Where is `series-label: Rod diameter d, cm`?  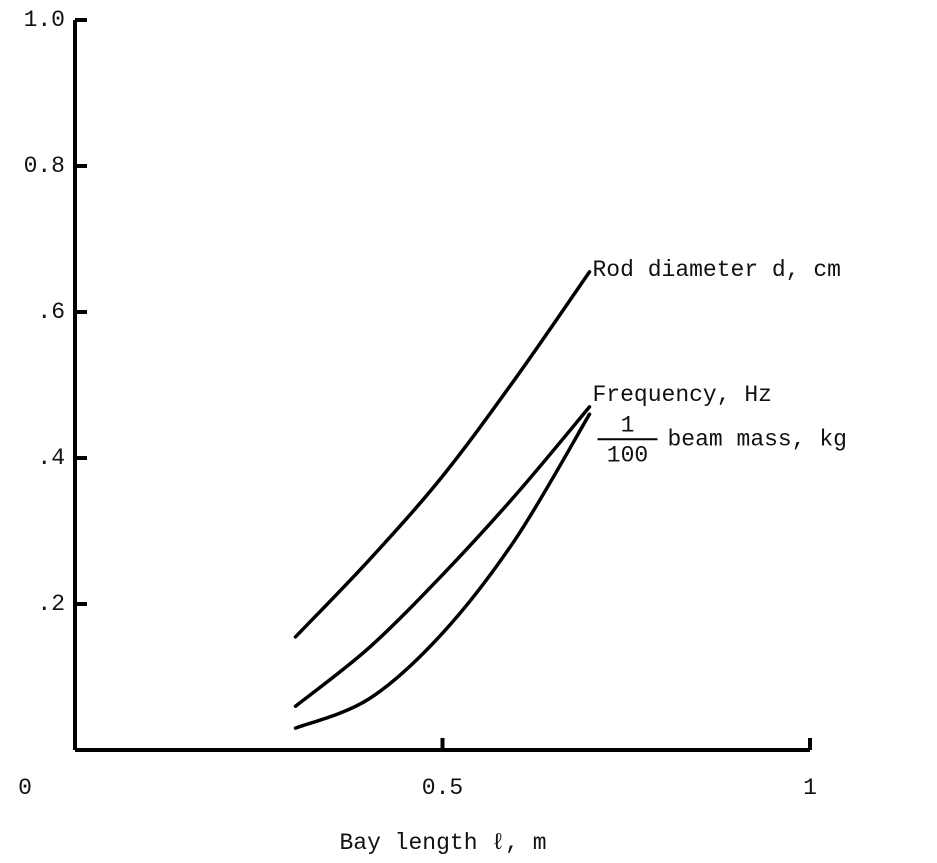 series-label: Rod diameter d, cm is located at coordinates (717, 270).